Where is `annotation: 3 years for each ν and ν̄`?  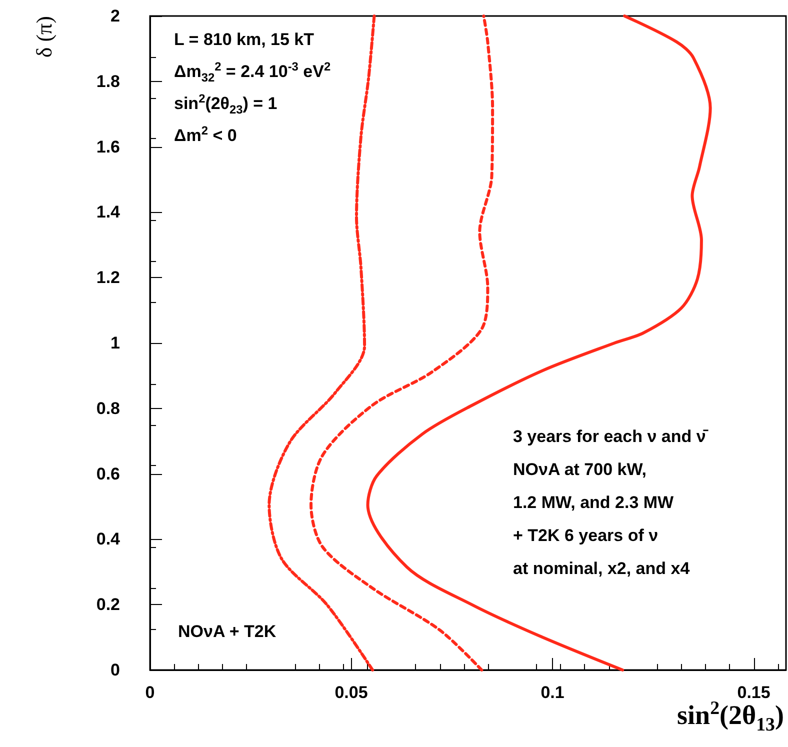 annotation: 3 years for each ν and ν̄ is located at coordinates (609, 437).